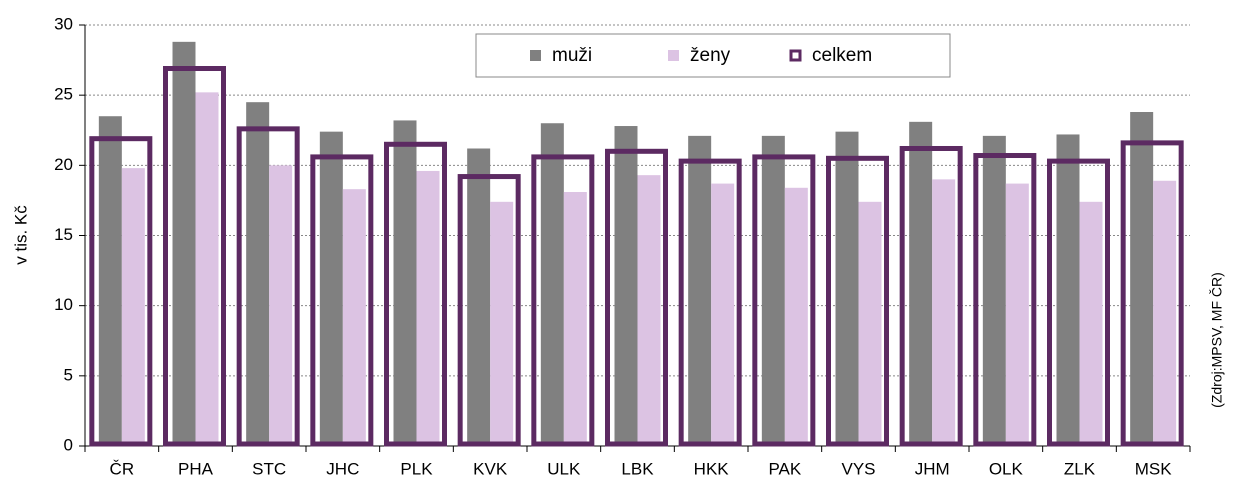 This screenshot has width=1235, height=487. Describe the element at coordinates (63, 234) in the screenshot. I see `y-tick-label: 15` at that location.